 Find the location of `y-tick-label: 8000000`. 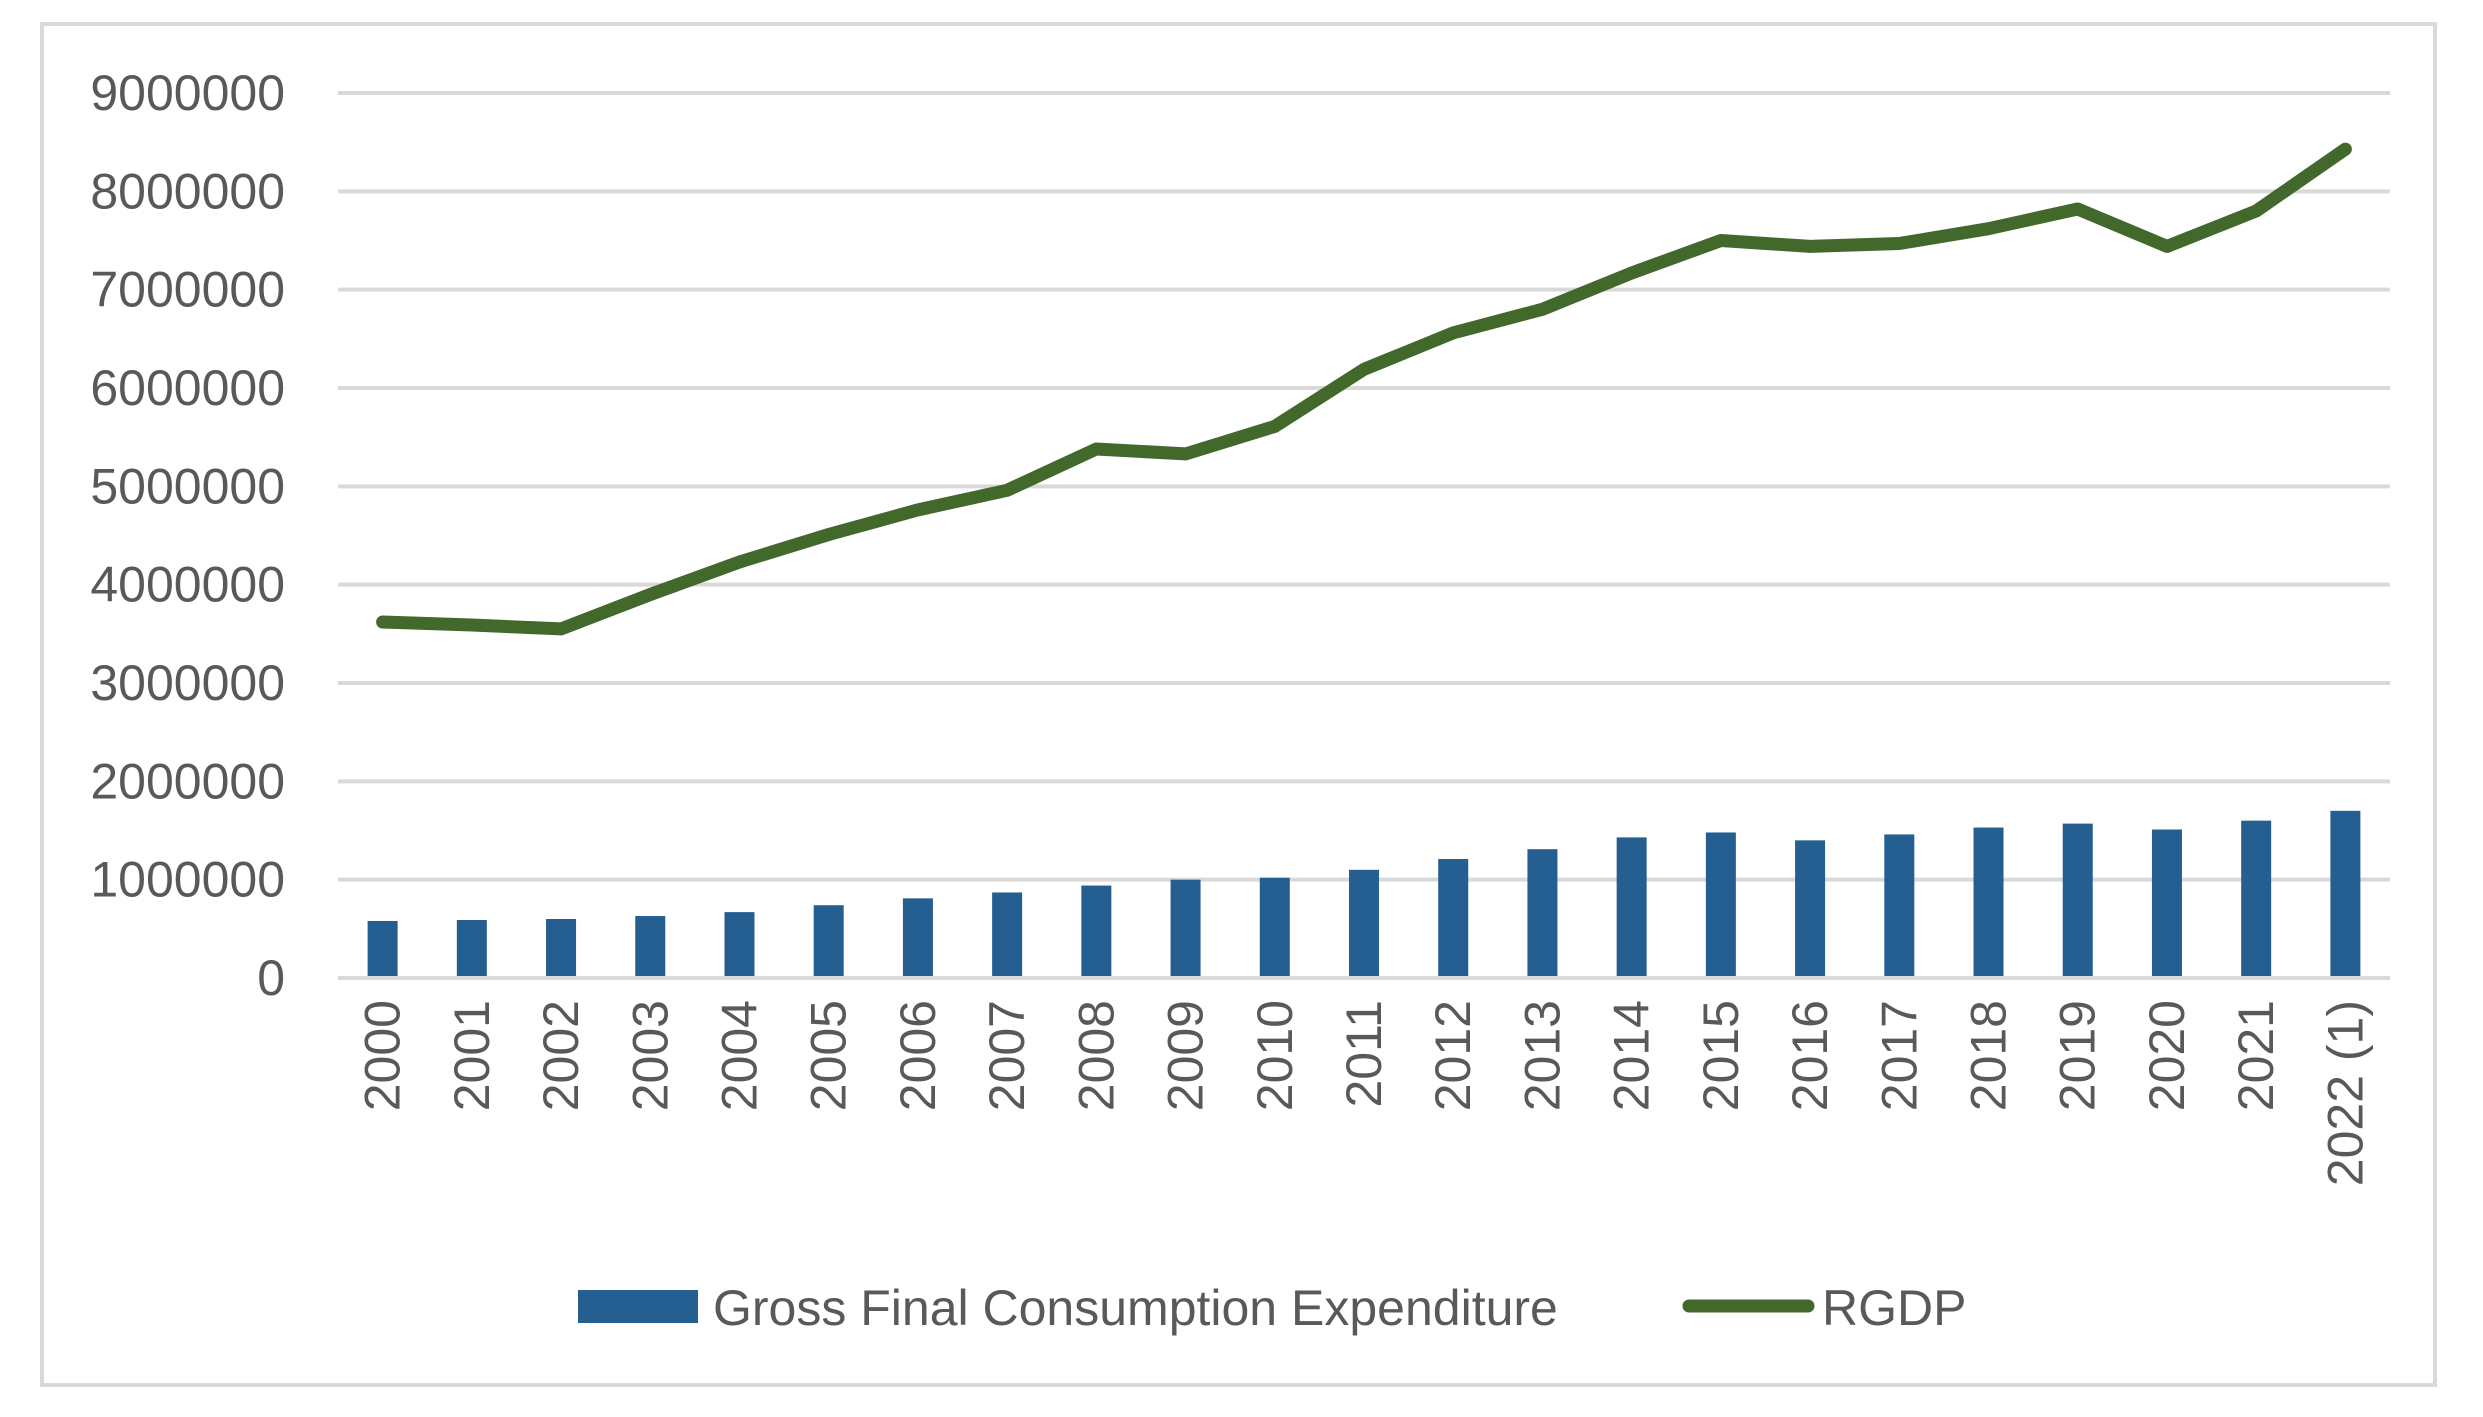

y-tick-label: 8000000 is located at coordinates (187, 191).